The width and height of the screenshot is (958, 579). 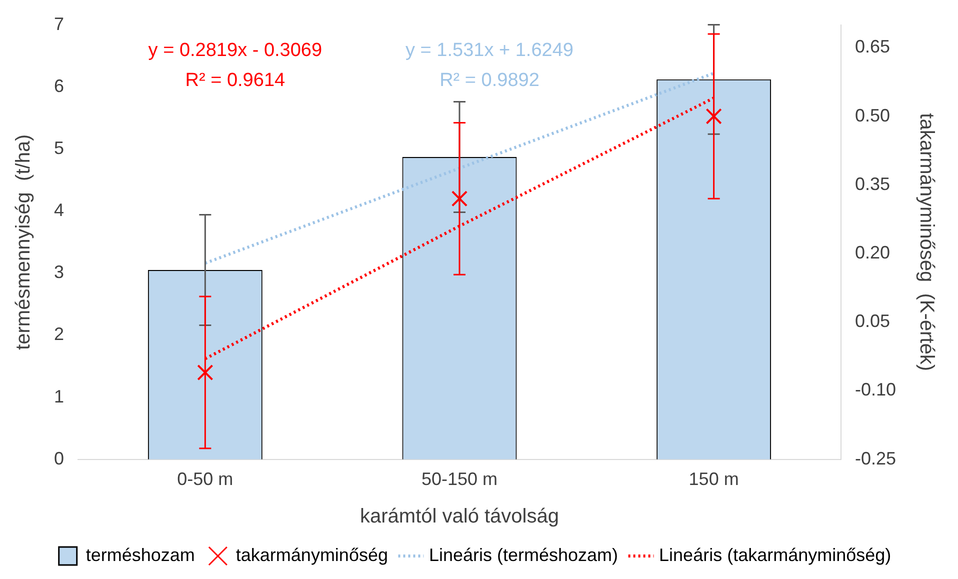 I want to click on x-tick-label: 0-50 m, so click(x=205, y=479).